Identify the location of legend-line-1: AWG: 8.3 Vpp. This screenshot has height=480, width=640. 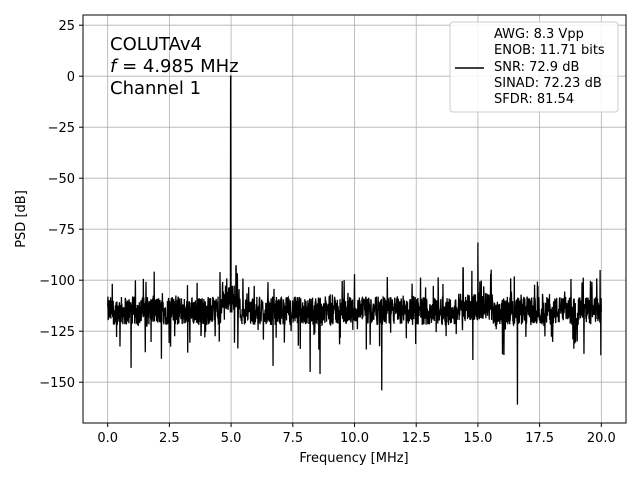
(539, 34).